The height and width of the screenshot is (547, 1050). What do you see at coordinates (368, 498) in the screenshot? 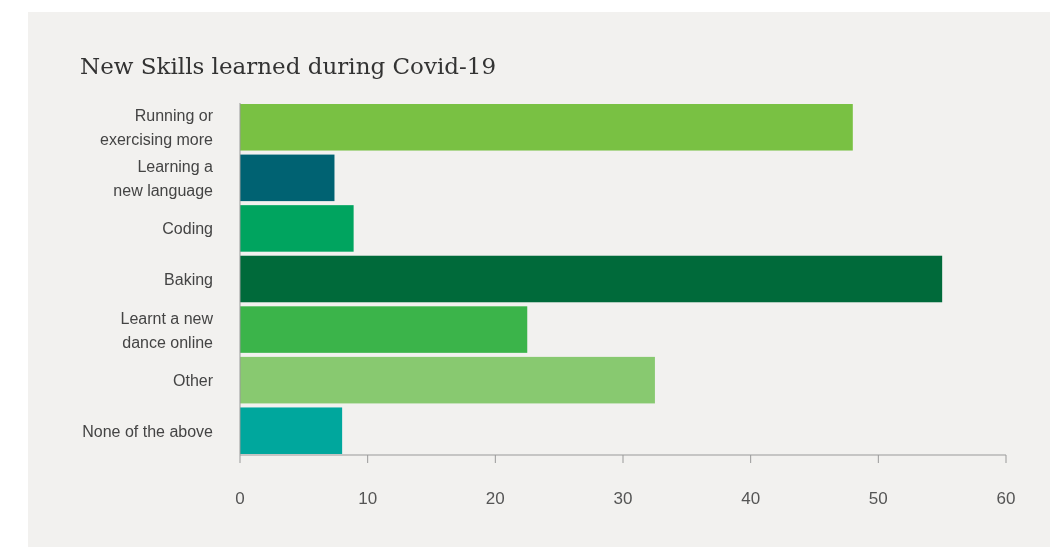
I see `x-tick-label: 10` at bounding box center [368, 498].